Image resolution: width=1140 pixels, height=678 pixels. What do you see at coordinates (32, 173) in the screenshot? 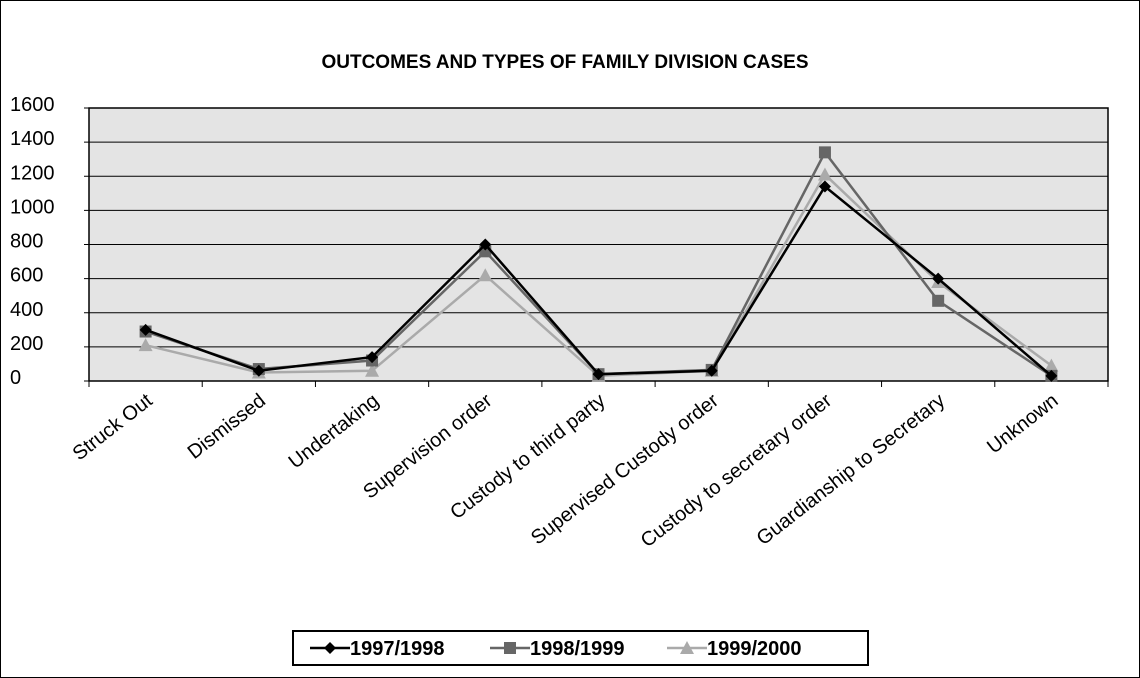
I see `y-tick-label: 1200` at bounding box center [32, 173].